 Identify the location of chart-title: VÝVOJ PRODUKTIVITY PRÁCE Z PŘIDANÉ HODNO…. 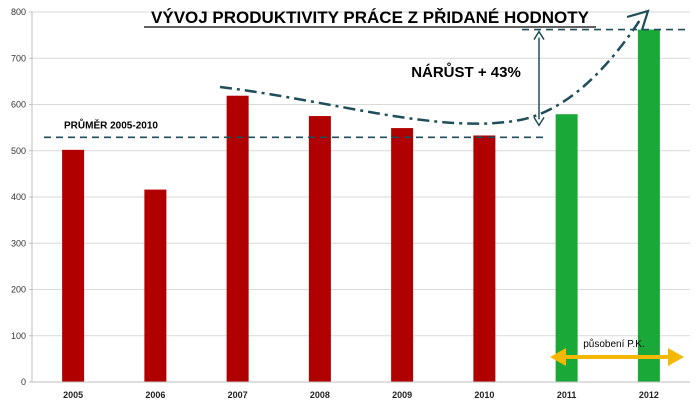
(370, 17).